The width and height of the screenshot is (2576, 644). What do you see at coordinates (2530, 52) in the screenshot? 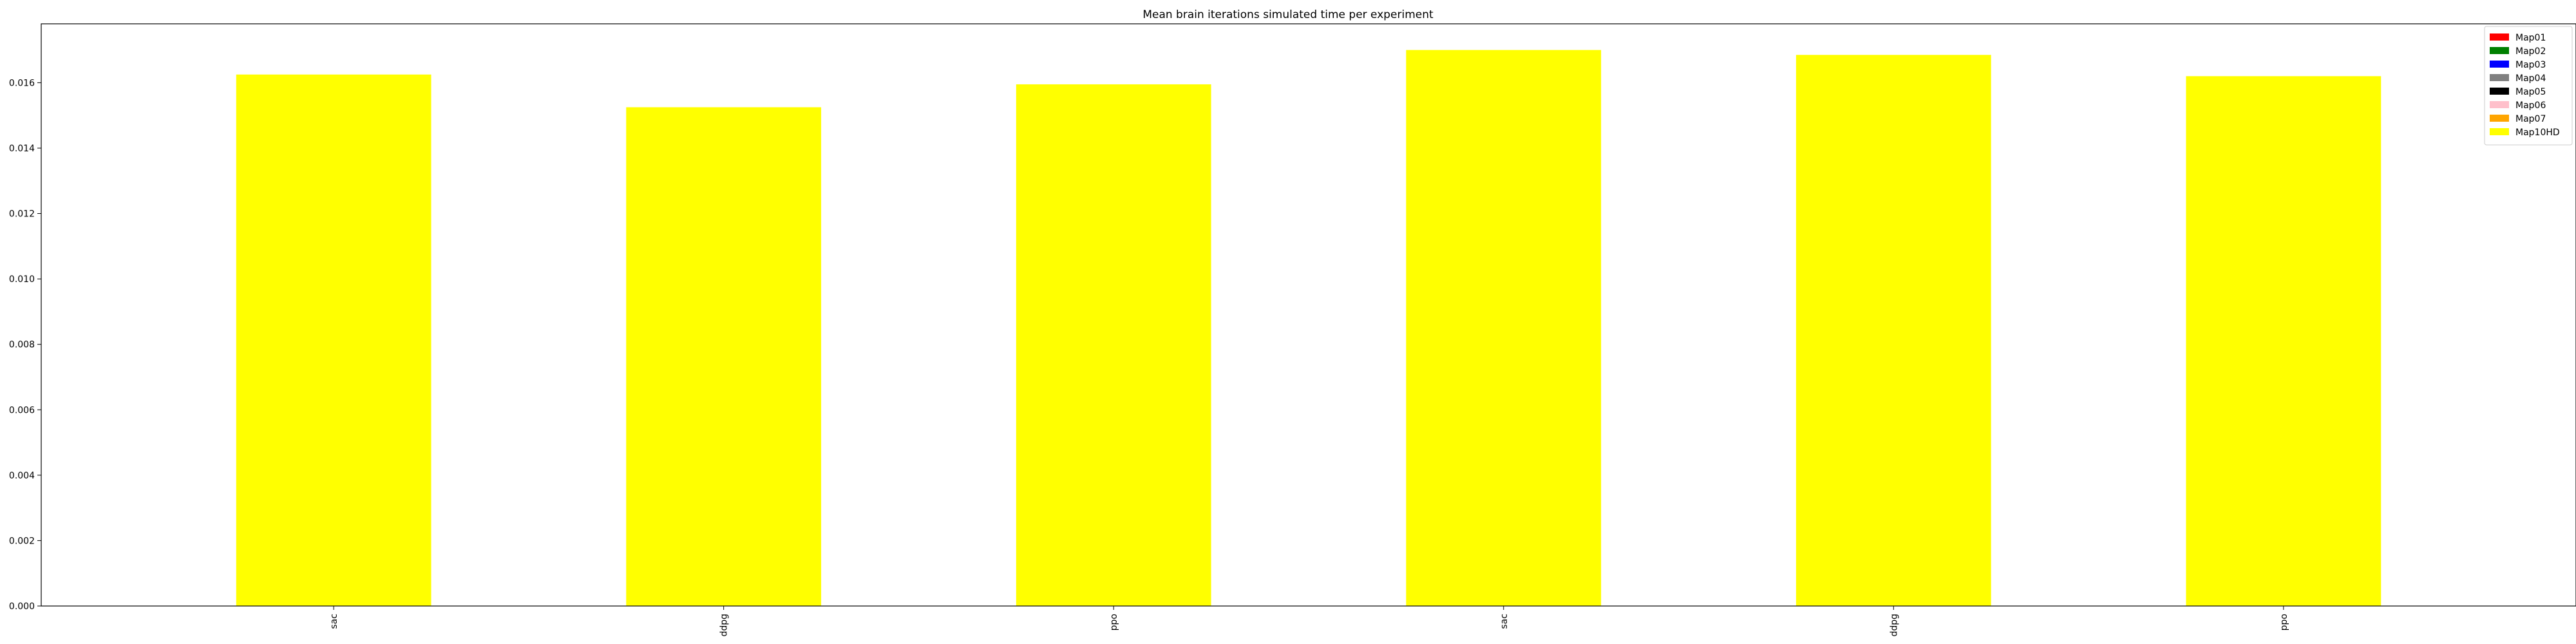
I see `legend-label-1: Map02` at bounding box center [2530, 52].